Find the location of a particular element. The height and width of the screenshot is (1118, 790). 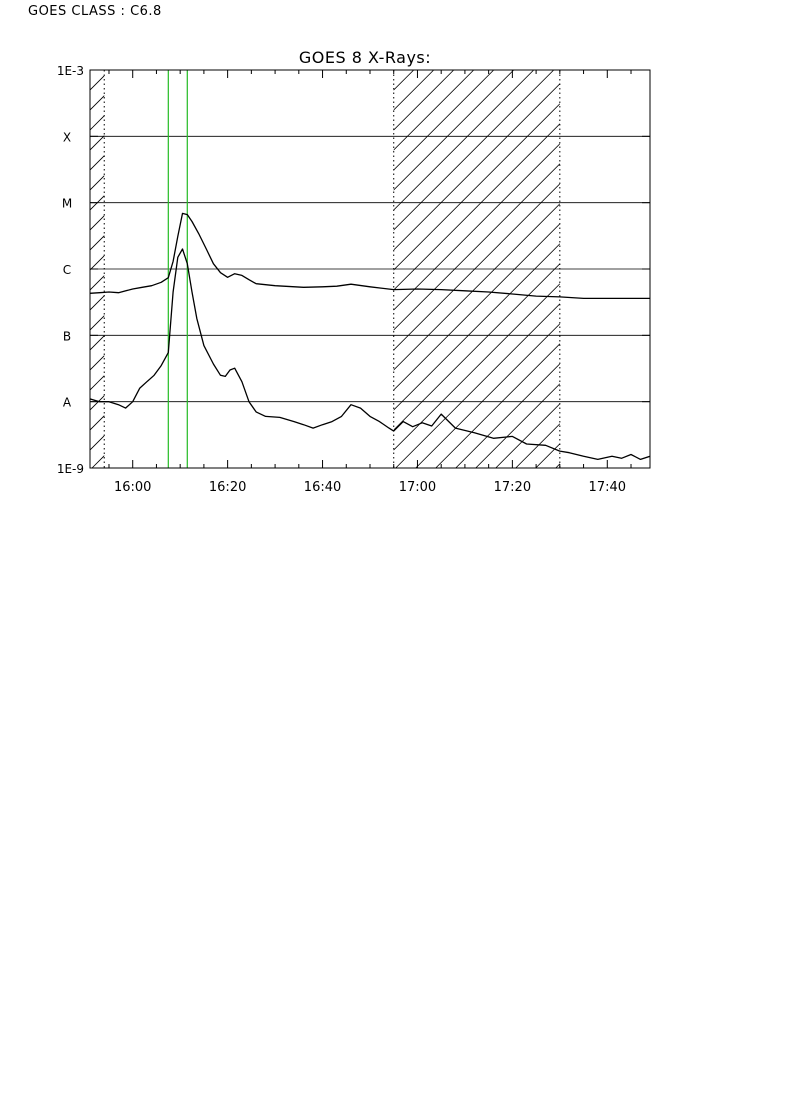

y-tick-label: B is located at coordinates (67, 336).